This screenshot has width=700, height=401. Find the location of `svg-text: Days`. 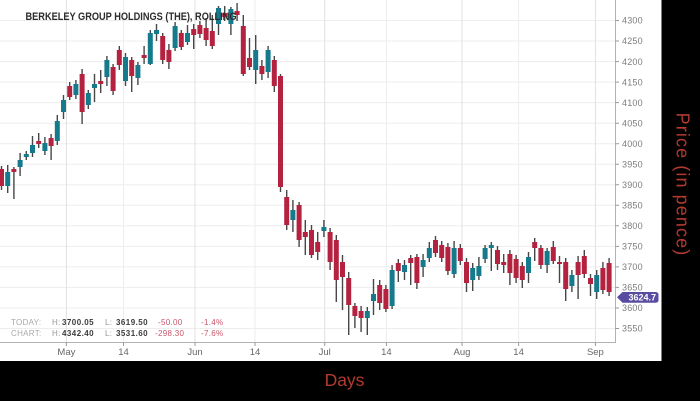

svg-text: Days is located at coordinates (345, 380).